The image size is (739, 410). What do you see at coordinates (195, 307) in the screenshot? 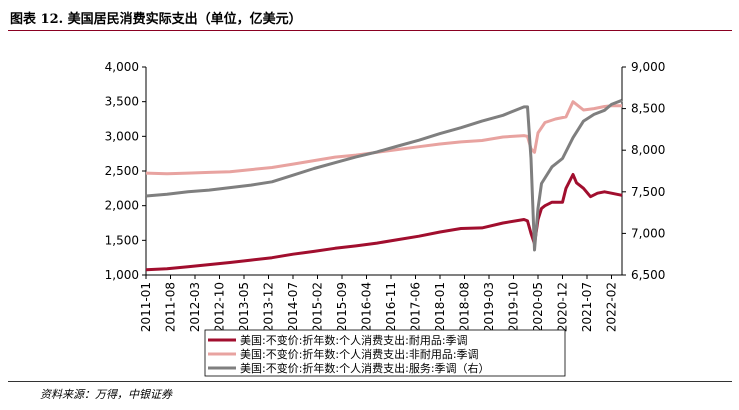
I see `x-tick-label: 2012-03` at bounding box center [195, 307].